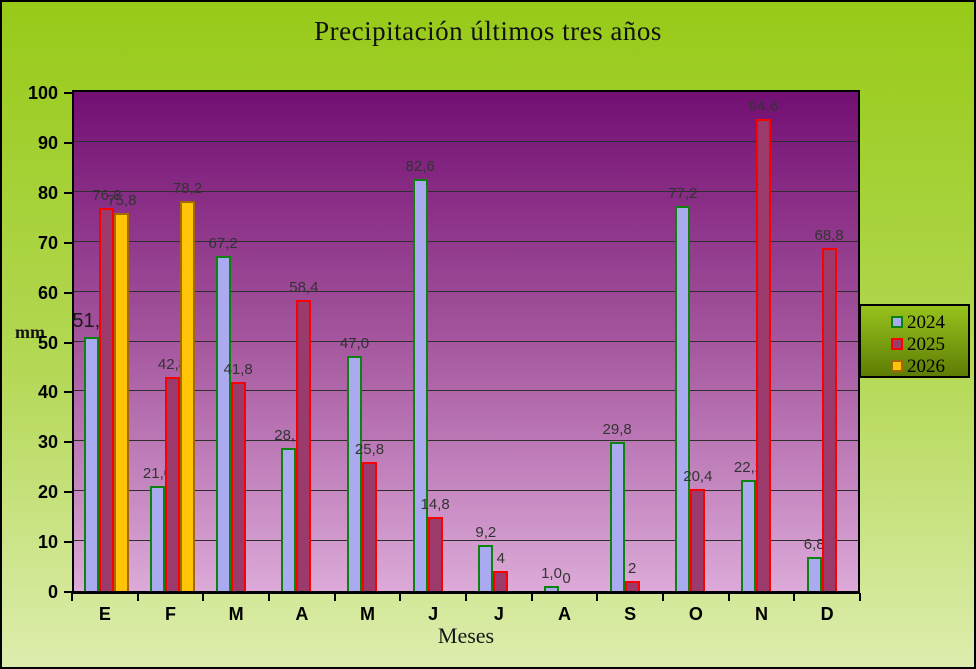 The width and height of the screenshot is (976, 669). I want to click on y-axis-tick-label: 40, so click(47, 392).